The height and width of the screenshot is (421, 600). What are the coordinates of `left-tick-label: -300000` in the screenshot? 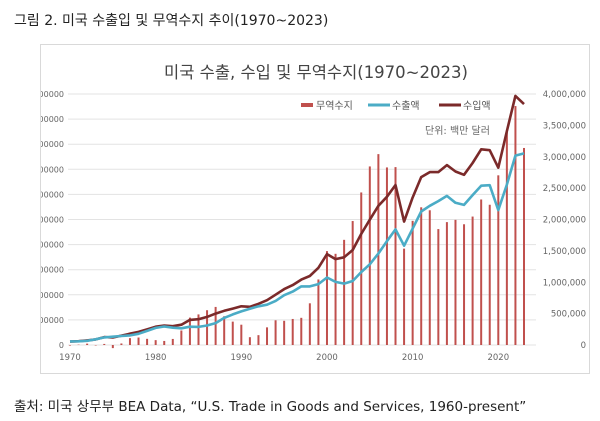 It's located at (52, 270).